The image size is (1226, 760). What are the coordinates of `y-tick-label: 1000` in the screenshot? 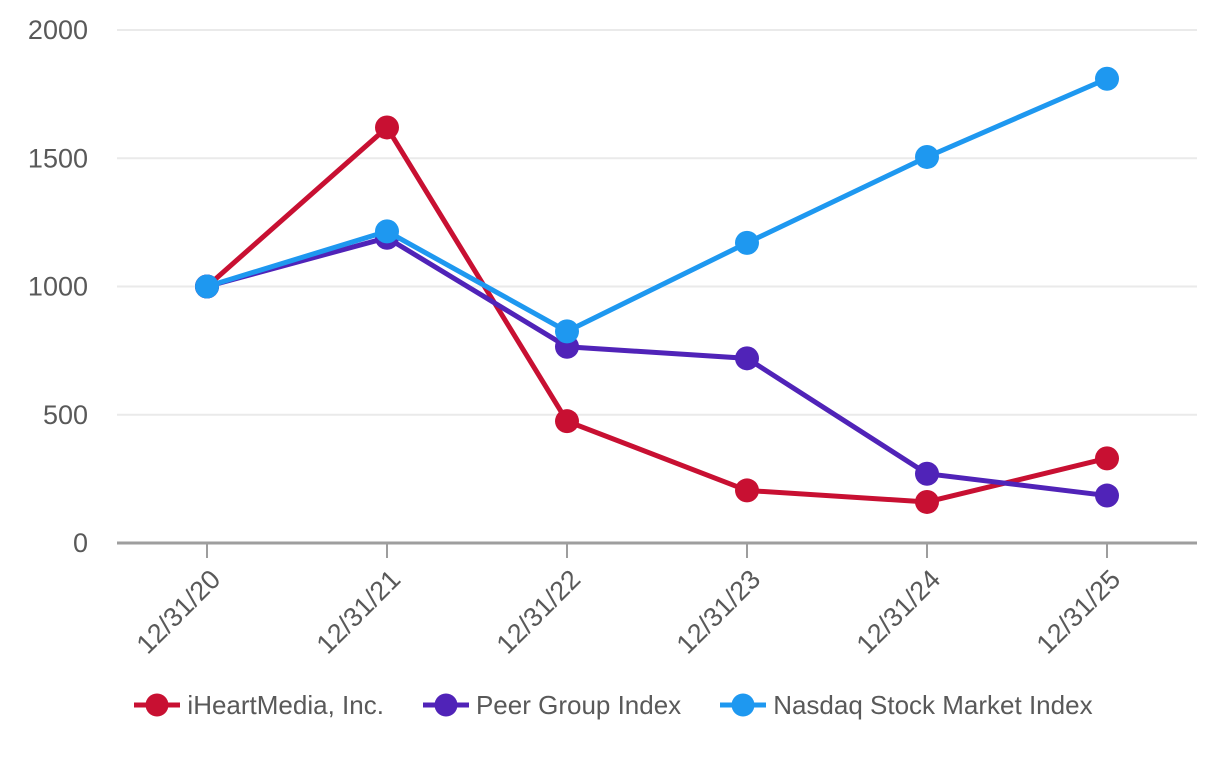 It's located at (58, 287).